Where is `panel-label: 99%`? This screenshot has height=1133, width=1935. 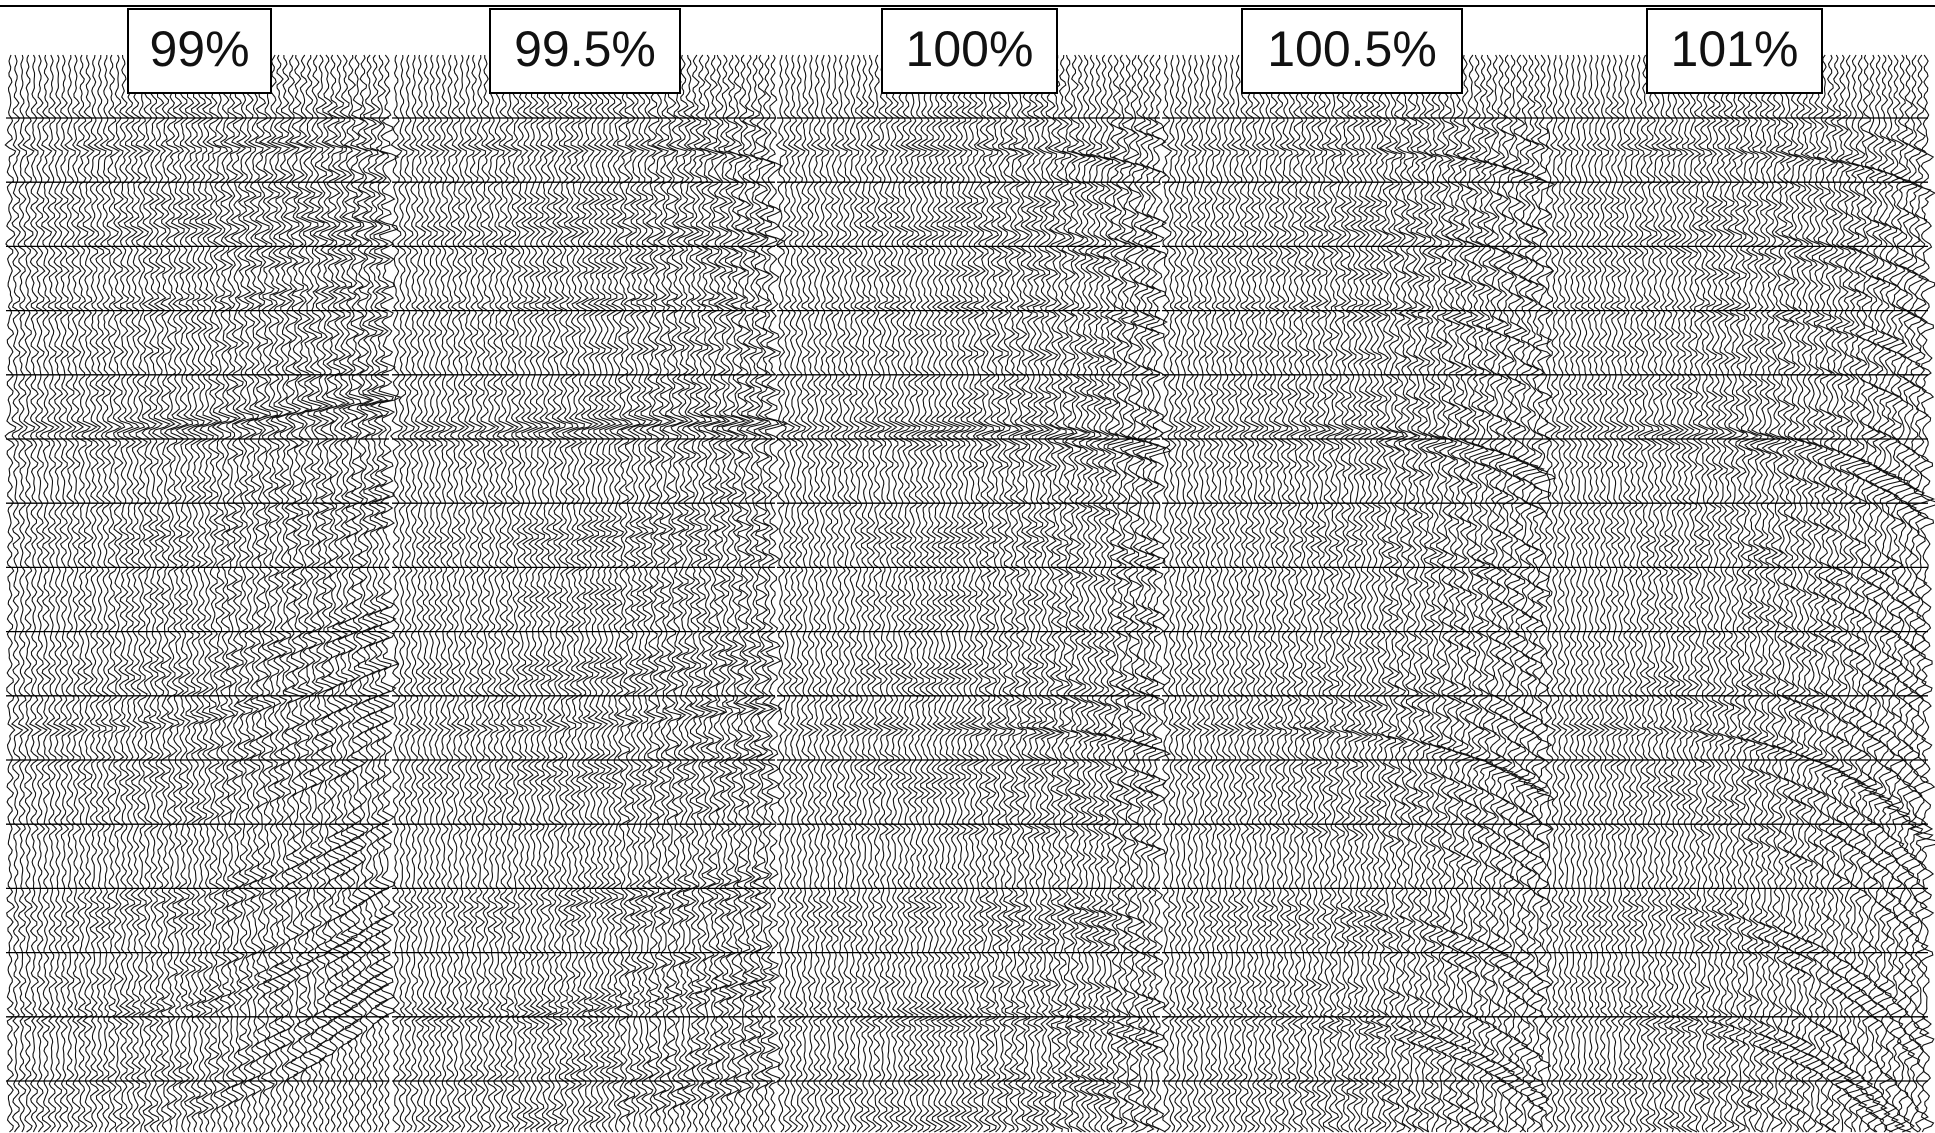 panel-label: 99% is located at coordinates (199, 49).